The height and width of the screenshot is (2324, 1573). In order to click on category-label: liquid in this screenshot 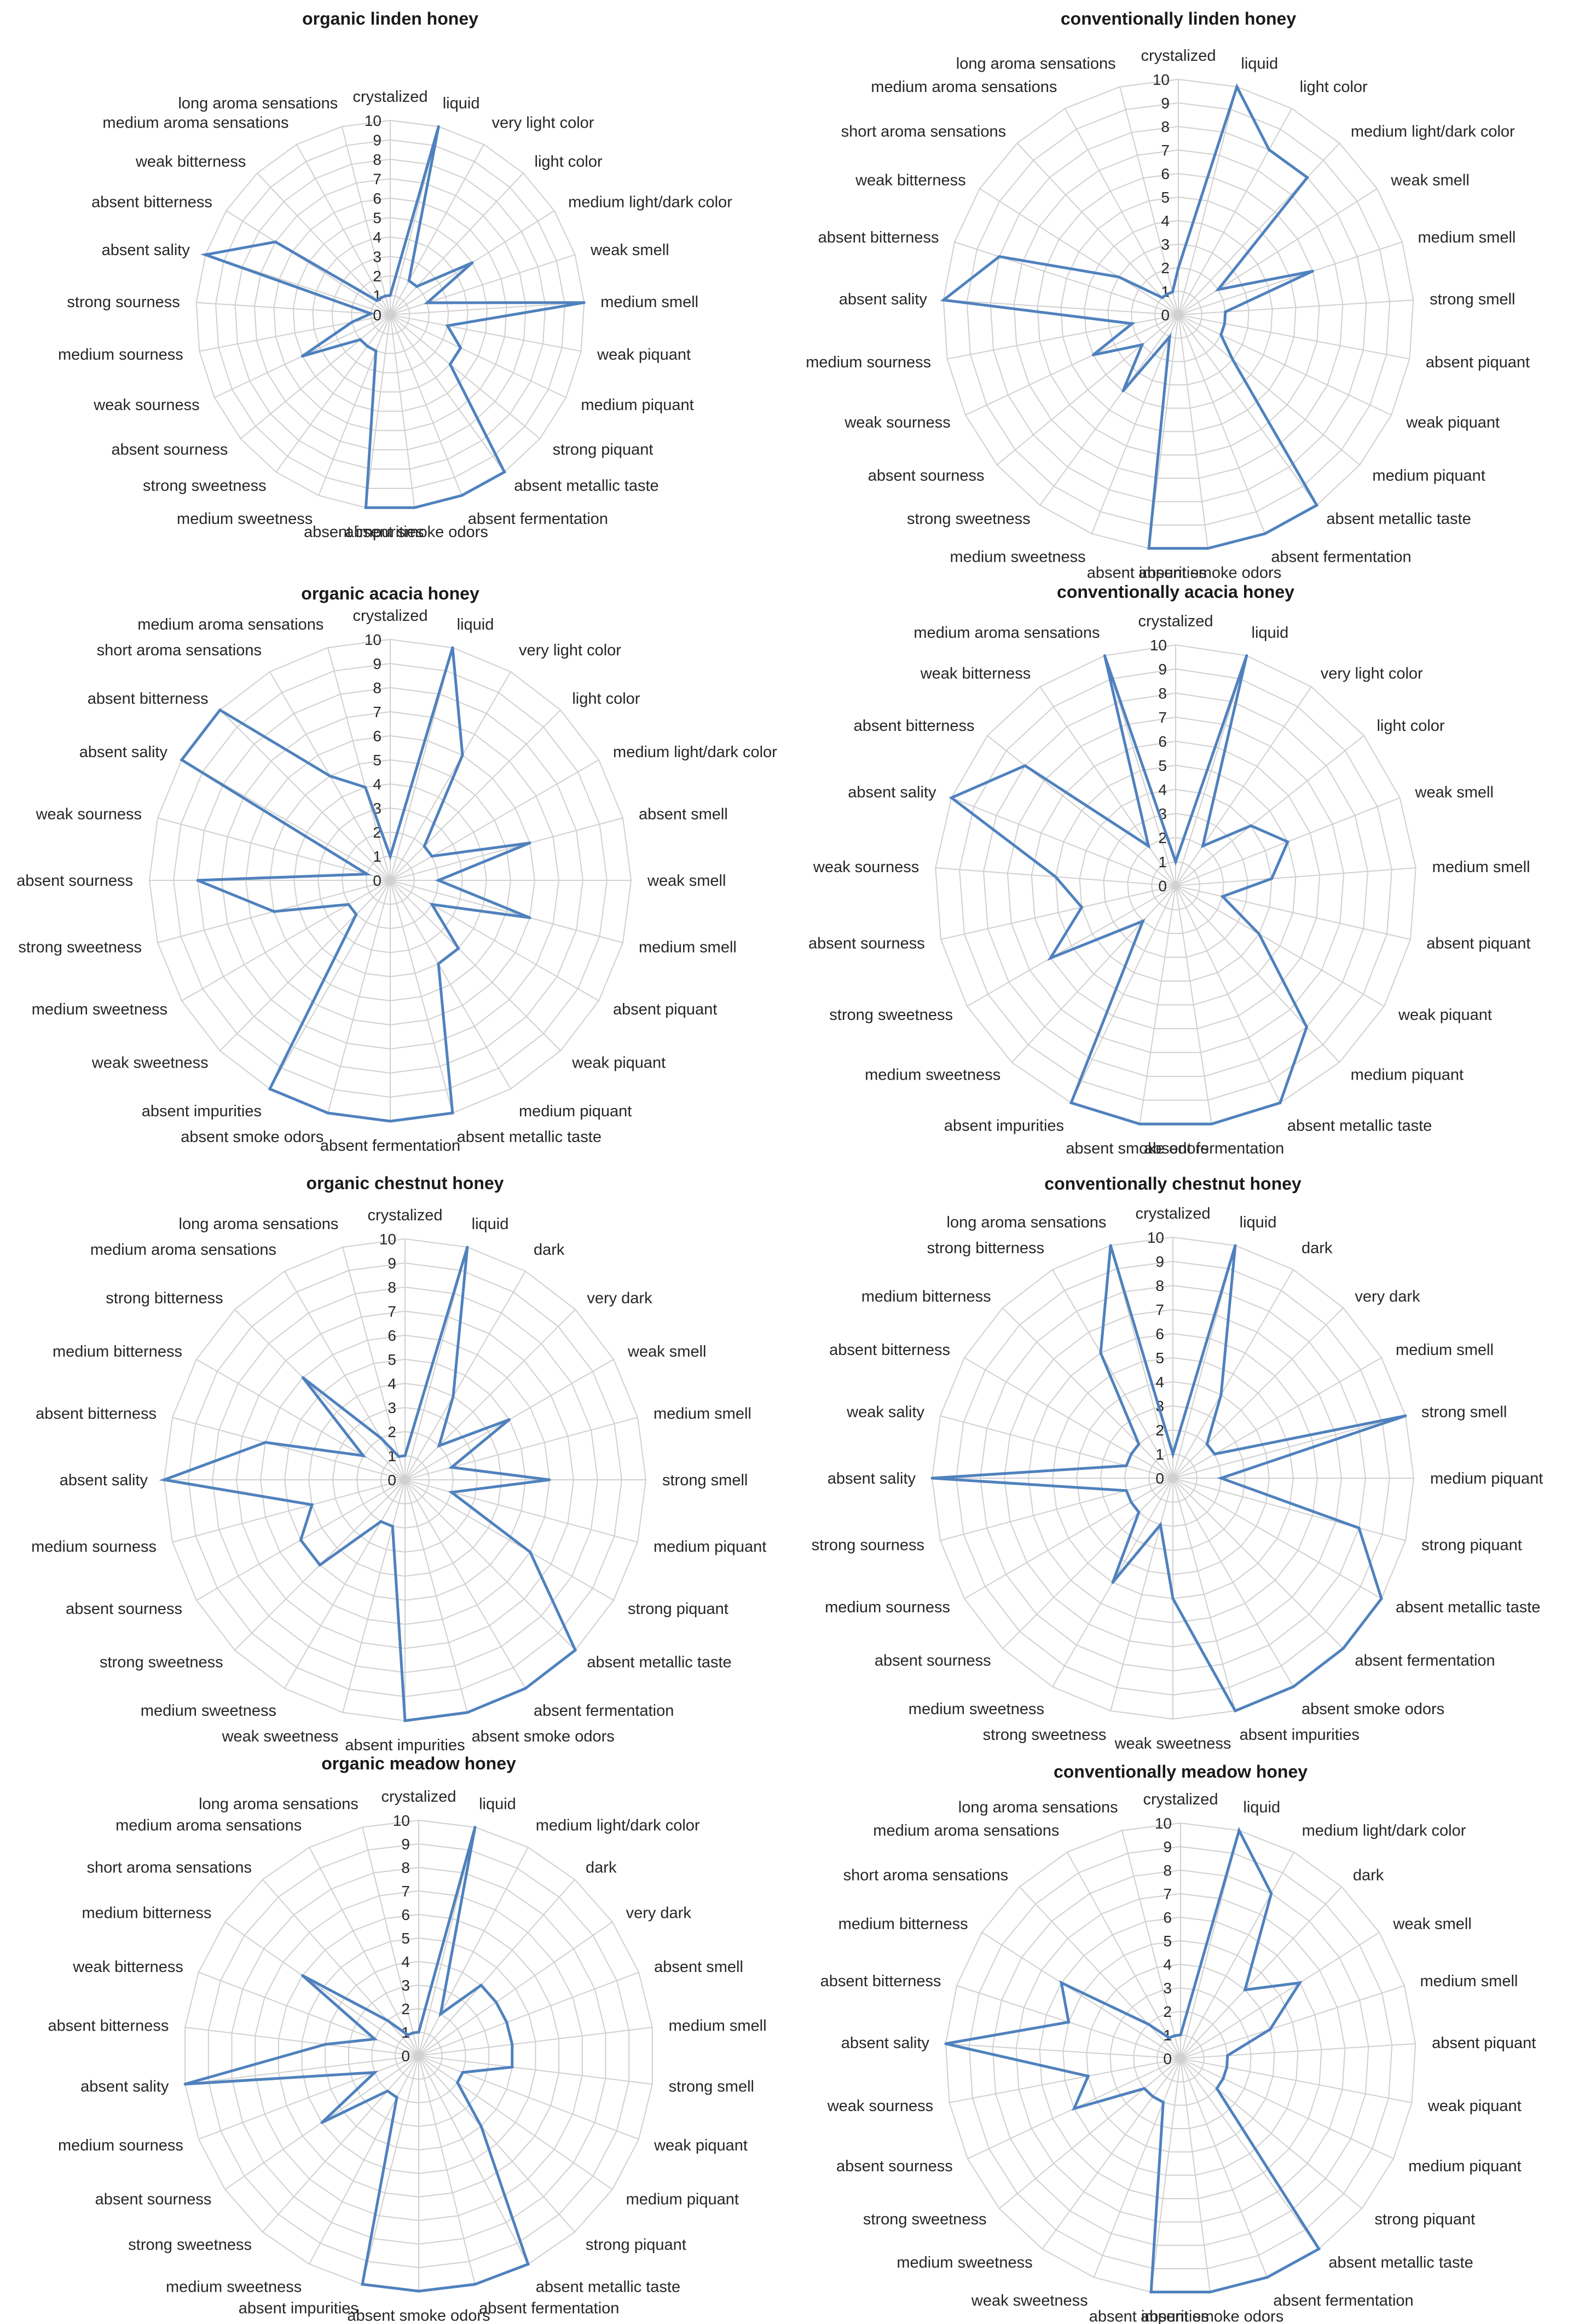, I will do `click(461, 103)`.